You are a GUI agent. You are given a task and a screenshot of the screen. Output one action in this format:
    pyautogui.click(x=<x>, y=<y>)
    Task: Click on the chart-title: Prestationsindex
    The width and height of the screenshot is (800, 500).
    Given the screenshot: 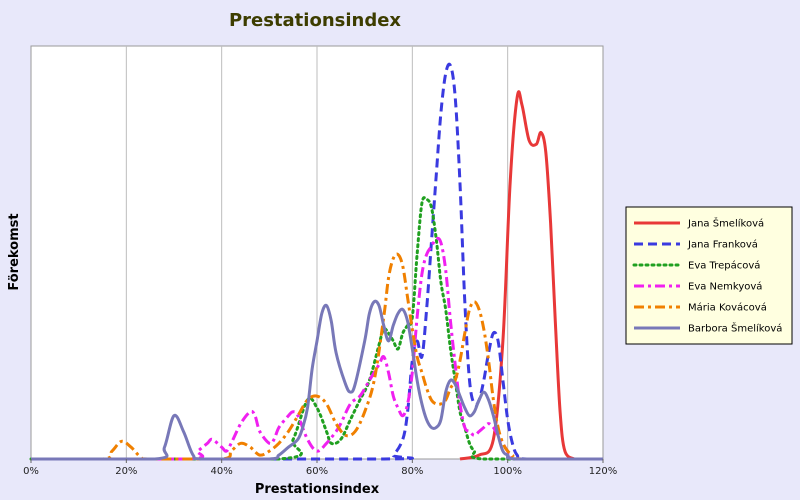 What is the action you would take?
    pyautogui.click(x=315, y=20)
    